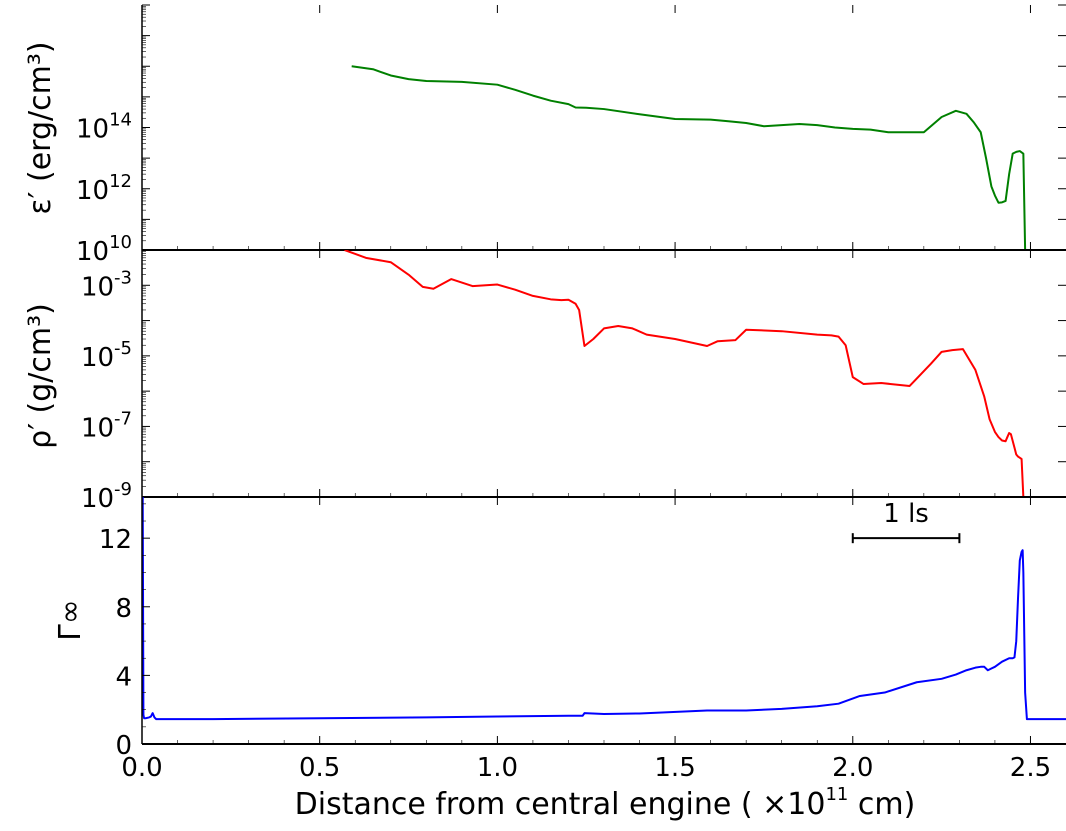 Image resolution: width=1066 pixels, height=831 pixels. What do you see at coordinates (674, 768) in the screenshot?
I see `x-tick-label: 1.5` at bounding box center [674, 768].